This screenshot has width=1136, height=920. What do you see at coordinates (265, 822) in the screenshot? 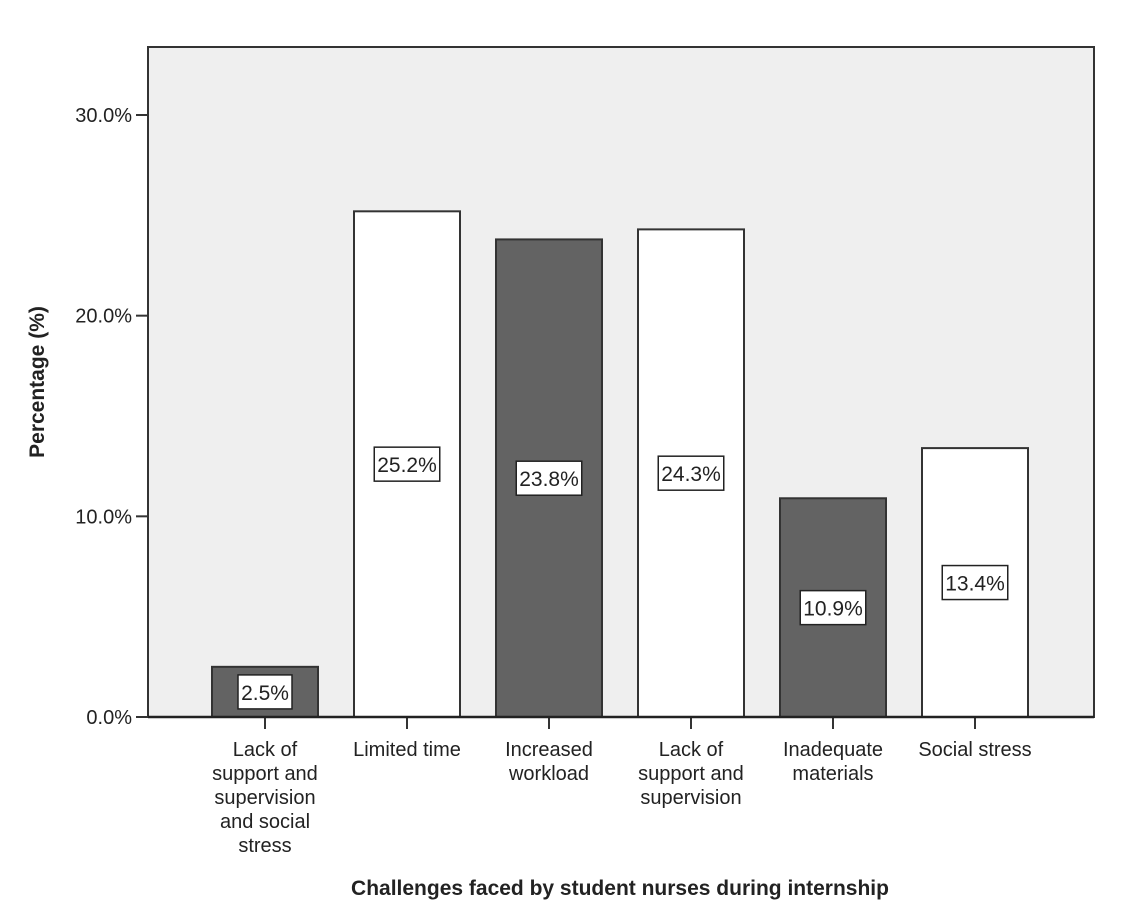
I see `x-tick-label: and social` at bounding box center [265, 822].